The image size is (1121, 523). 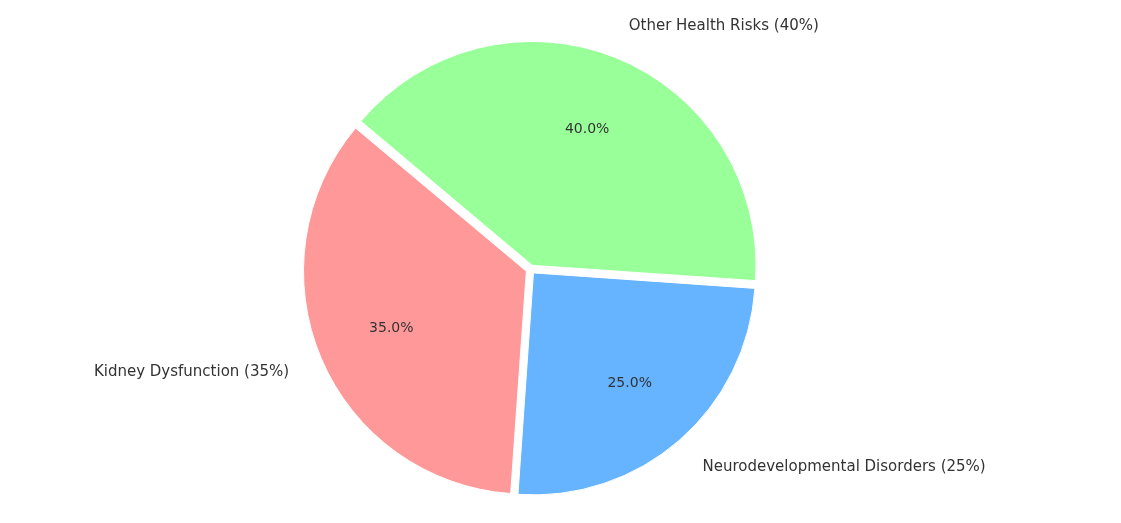 I want to click on slice-label: Other Health Risks (40%), so click(x=723, y=25).